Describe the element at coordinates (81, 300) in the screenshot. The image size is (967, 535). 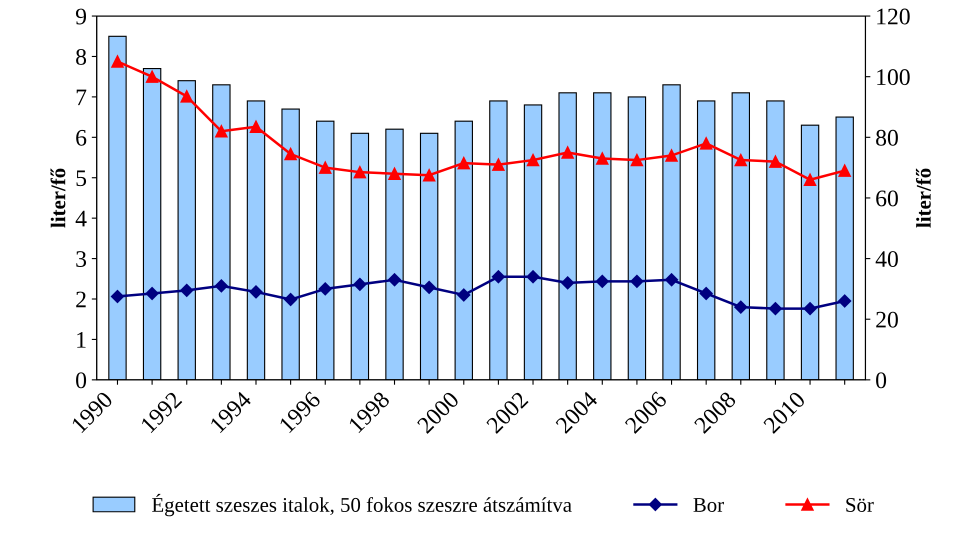
I see `y-tick-label: 2` at that location.